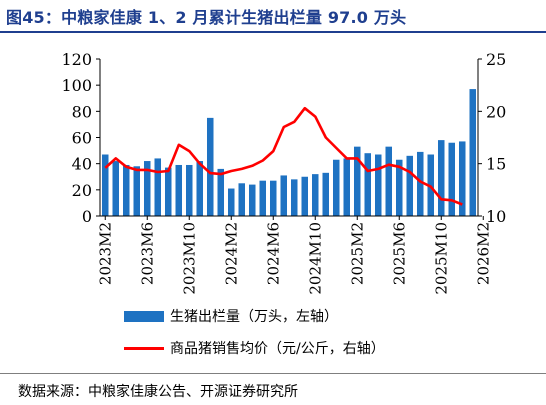 Image resolution: width=546 pixels, height=405 pixels. What do you see at coordinates (273, 32) in the screenshot?
I see `title-divider` at bounding box center [273, 32].